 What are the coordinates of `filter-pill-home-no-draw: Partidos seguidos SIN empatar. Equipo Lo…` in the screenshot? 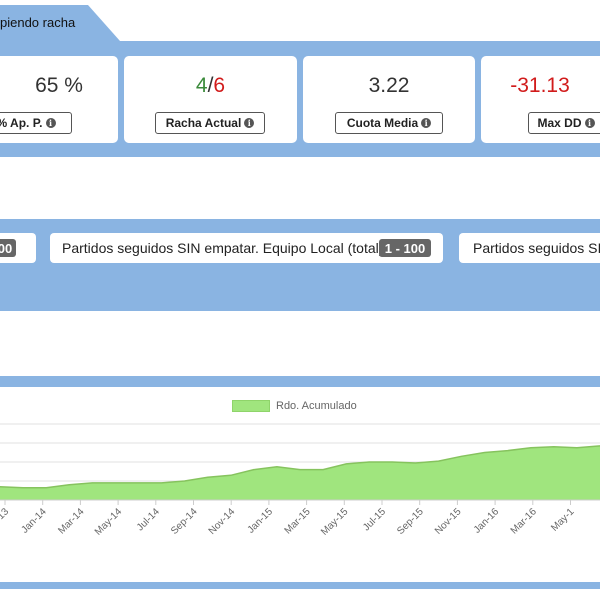 It's located at (246, 248).